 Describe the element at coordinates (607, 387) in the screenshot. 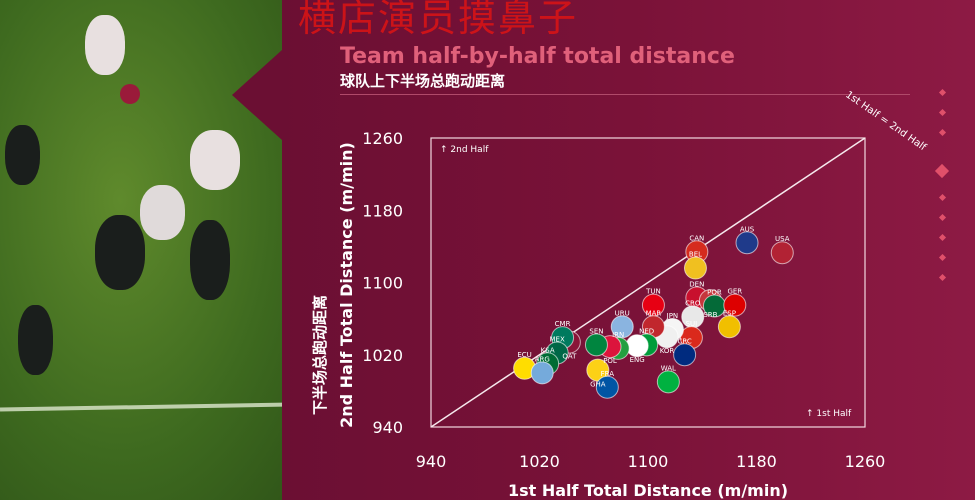

I see `flag-point-fra` at that location.